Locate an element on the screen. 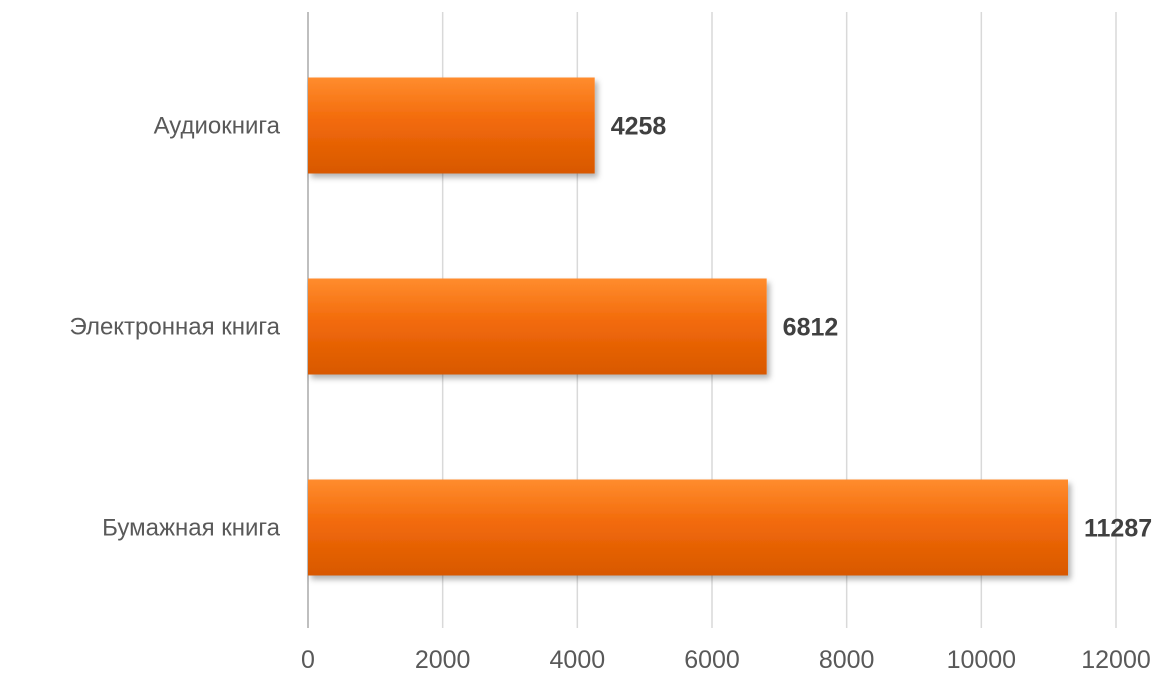  x-tick-label: 0 is located at coordinates (308, 660).